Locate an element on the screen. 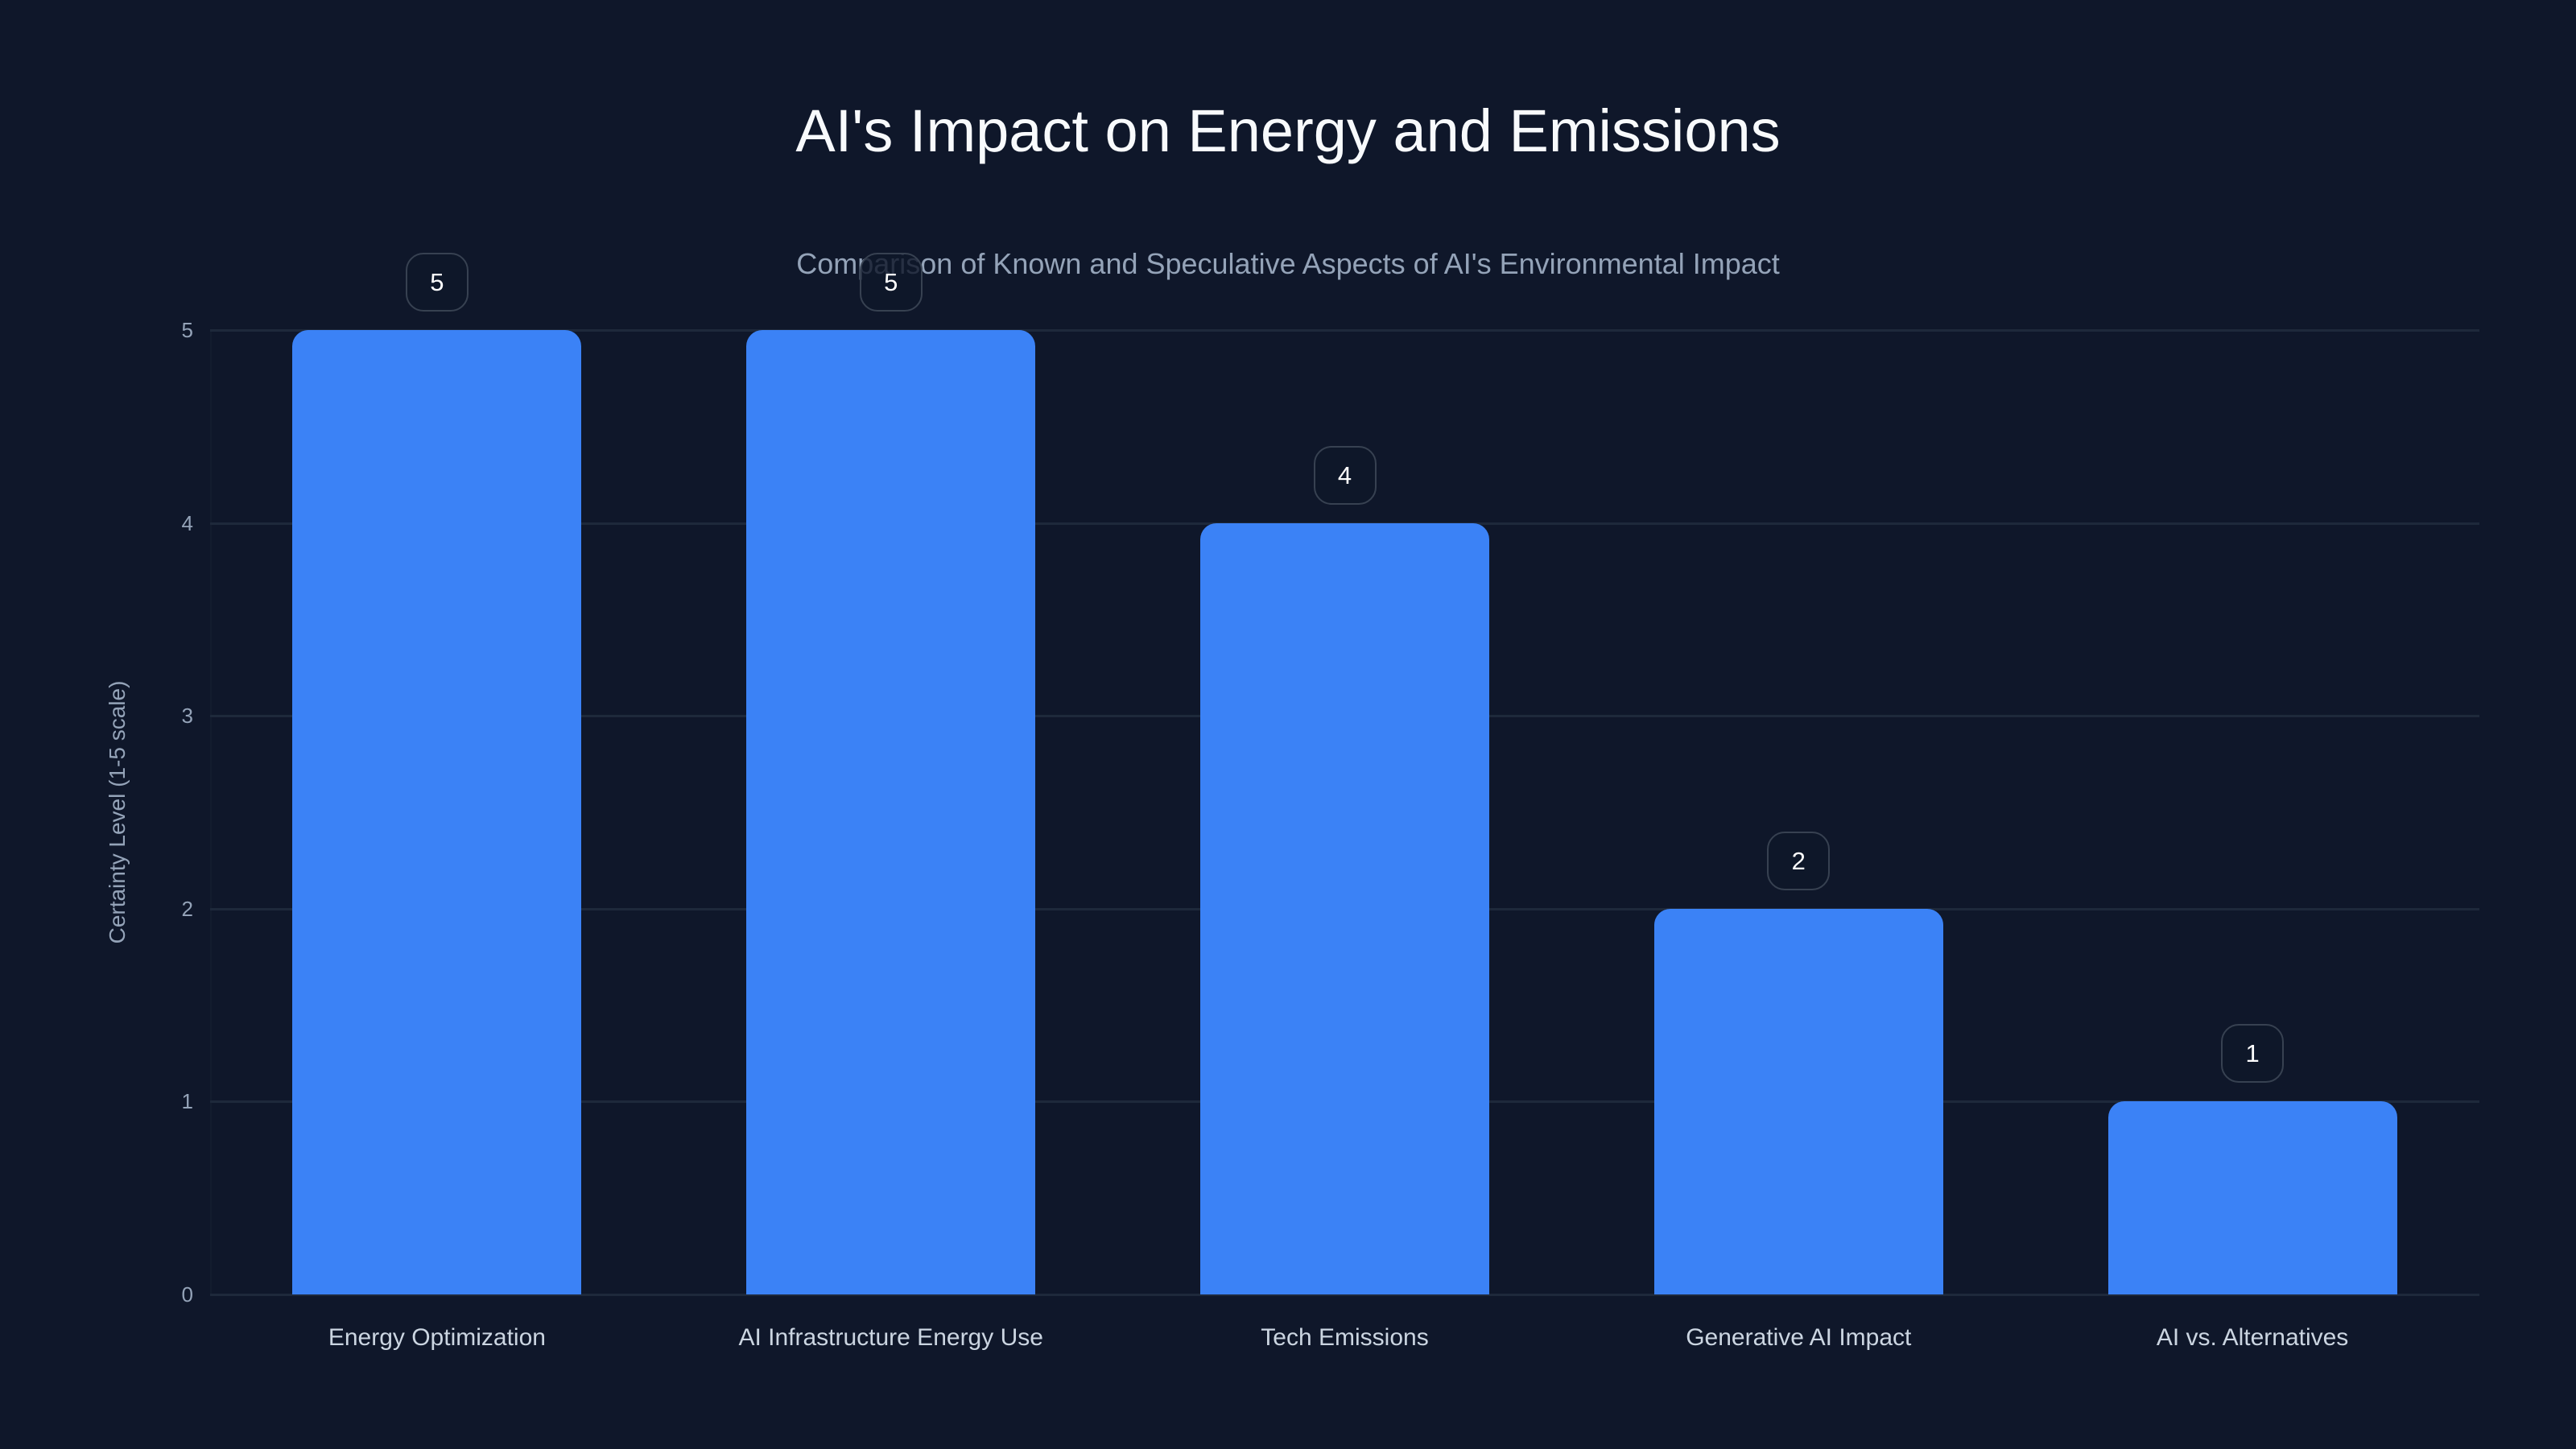  x-category-label: Tech Emissions is located at coordinates (1345, 1337).